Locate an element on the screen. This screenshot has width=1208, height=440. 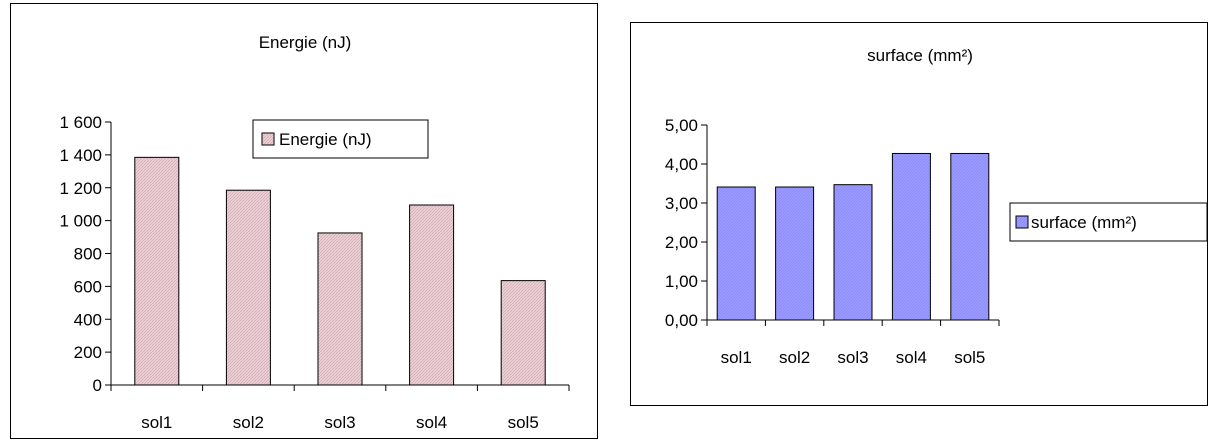
energy-y-tick-label: 1 000 is located at coordinates (80, 221).